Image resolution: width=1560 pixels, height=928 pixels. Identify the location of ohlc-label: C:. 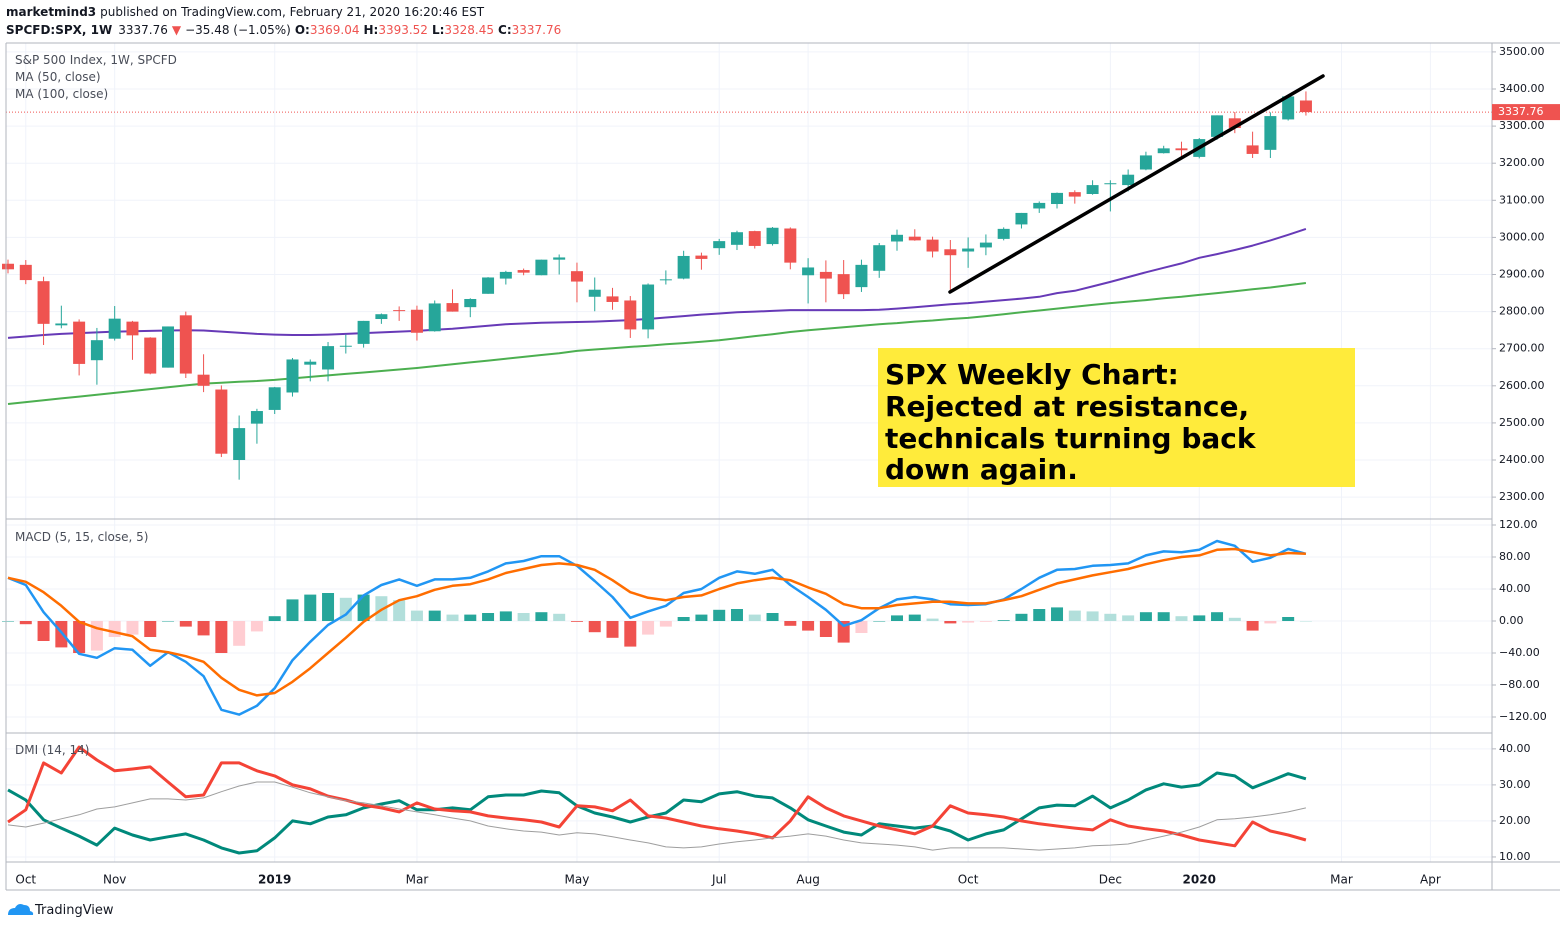
(505, 30).